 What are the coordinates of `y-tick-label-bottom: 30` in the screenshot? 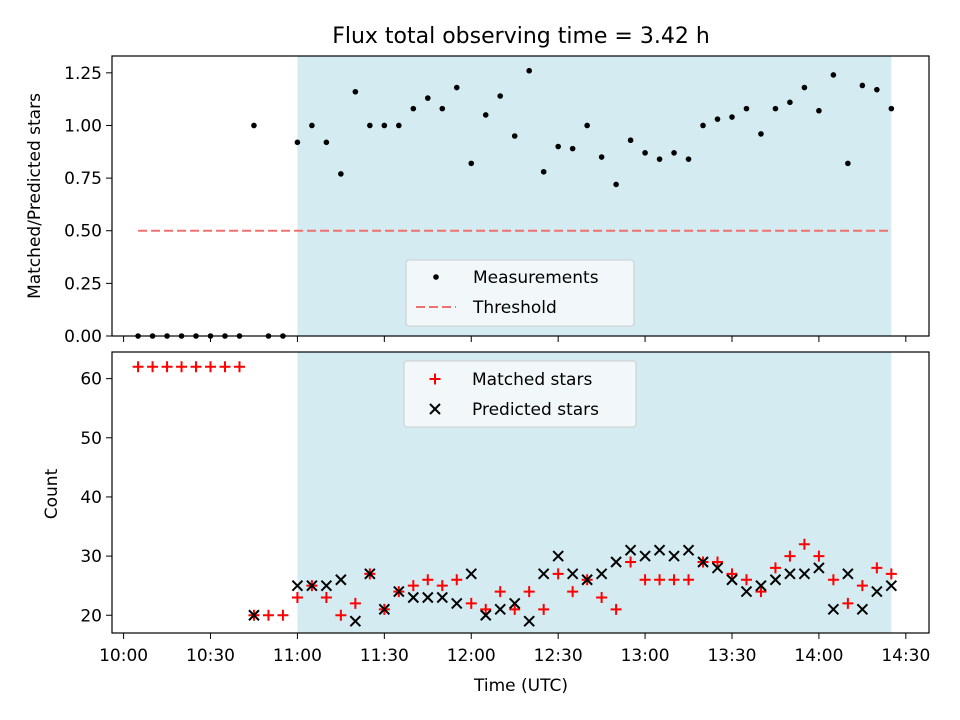 It's located at (91, 557).